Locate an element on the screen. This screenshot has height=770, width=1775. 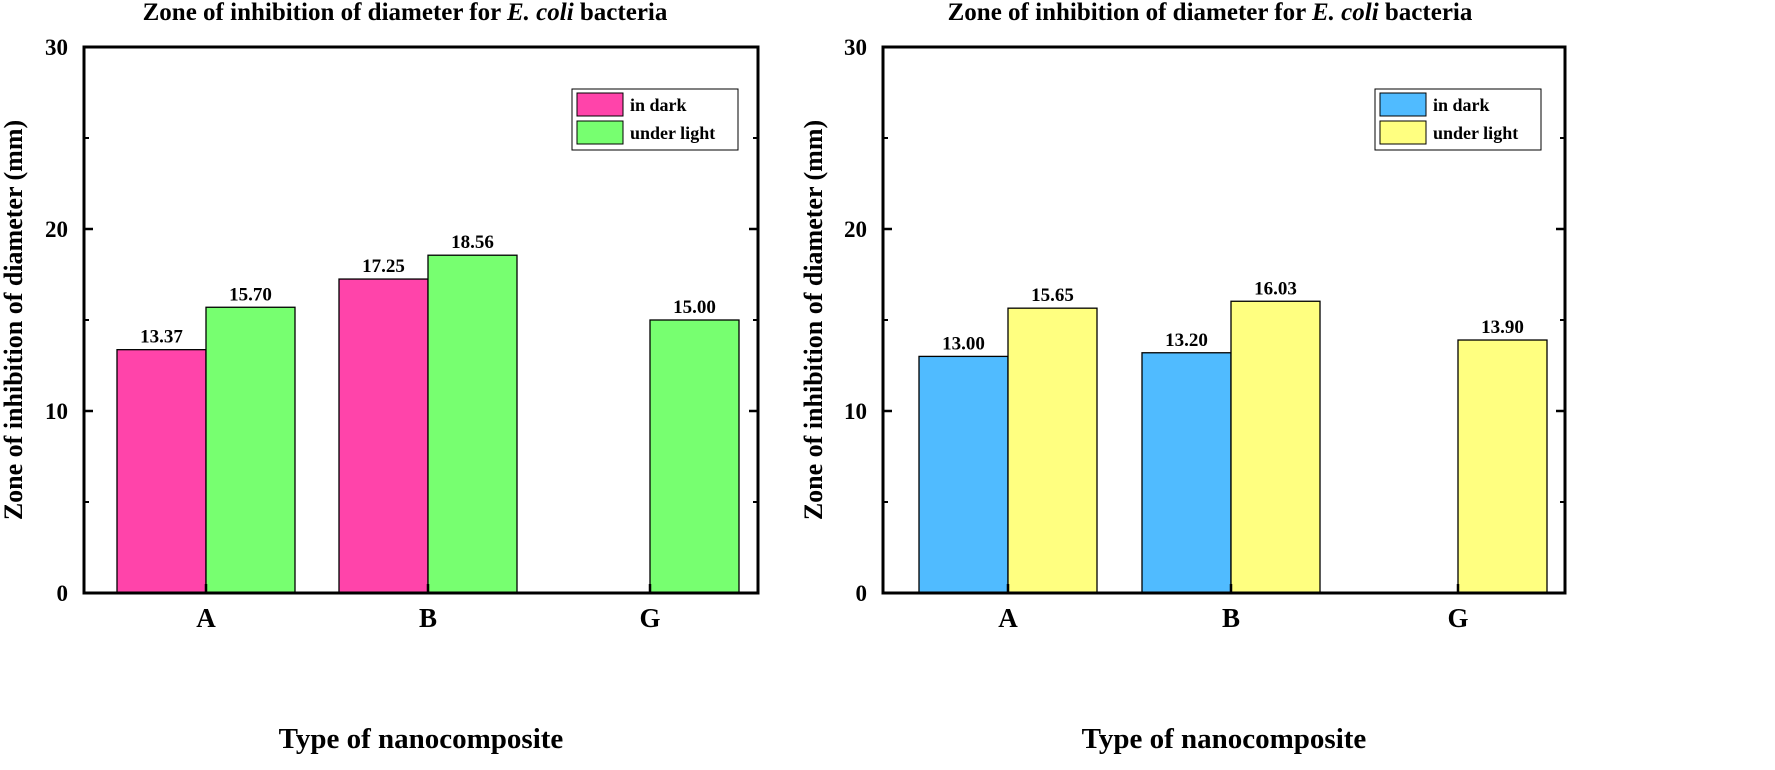
data-label: 16.03 is located at coordinates (1275, 288).